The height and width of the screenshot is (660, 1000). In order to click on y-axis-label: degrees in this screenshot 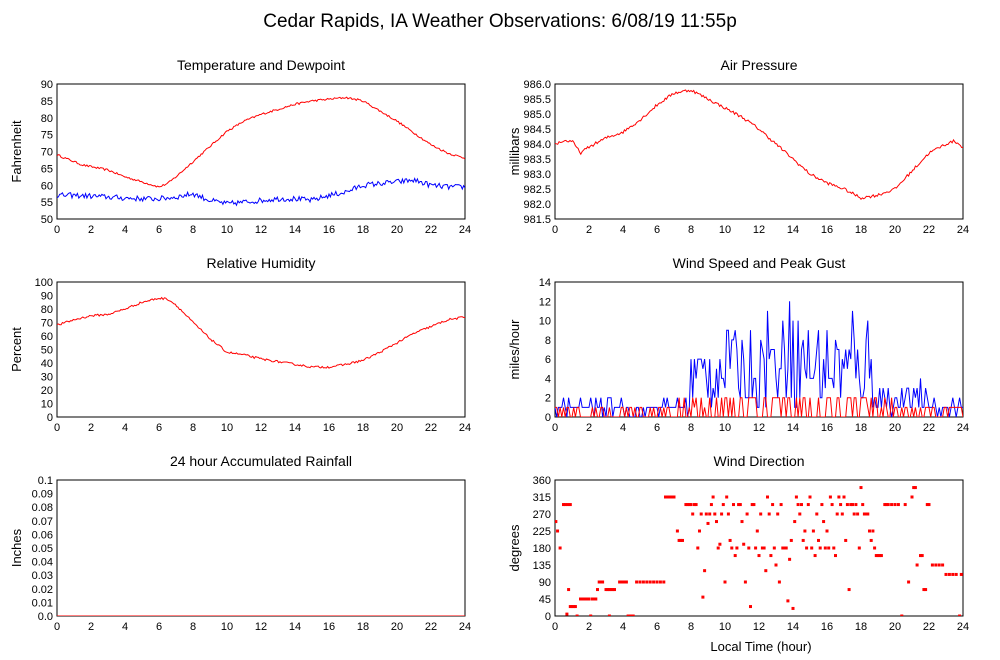, I will do `click(514, 547)`.